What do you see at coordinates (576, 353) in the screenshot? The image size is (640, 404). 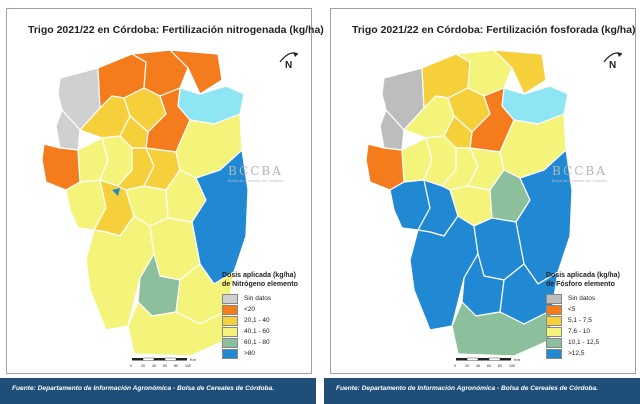 I see `legend-label: >12,5` at bounding box center [576, 353].